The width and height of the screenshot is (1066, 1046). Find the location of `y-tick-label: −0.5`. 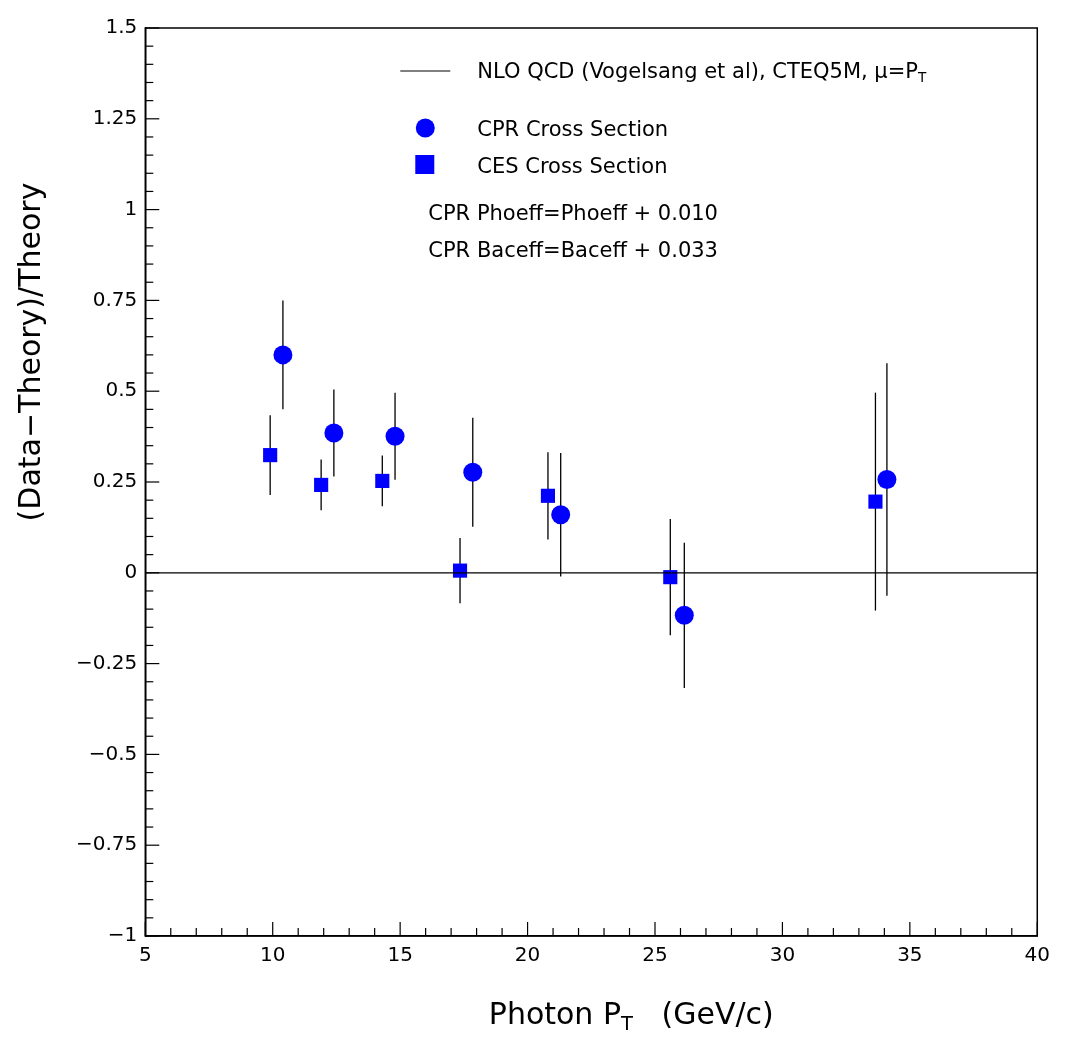

y-tick-label: −0.5 is located at coordinates (113, 752).